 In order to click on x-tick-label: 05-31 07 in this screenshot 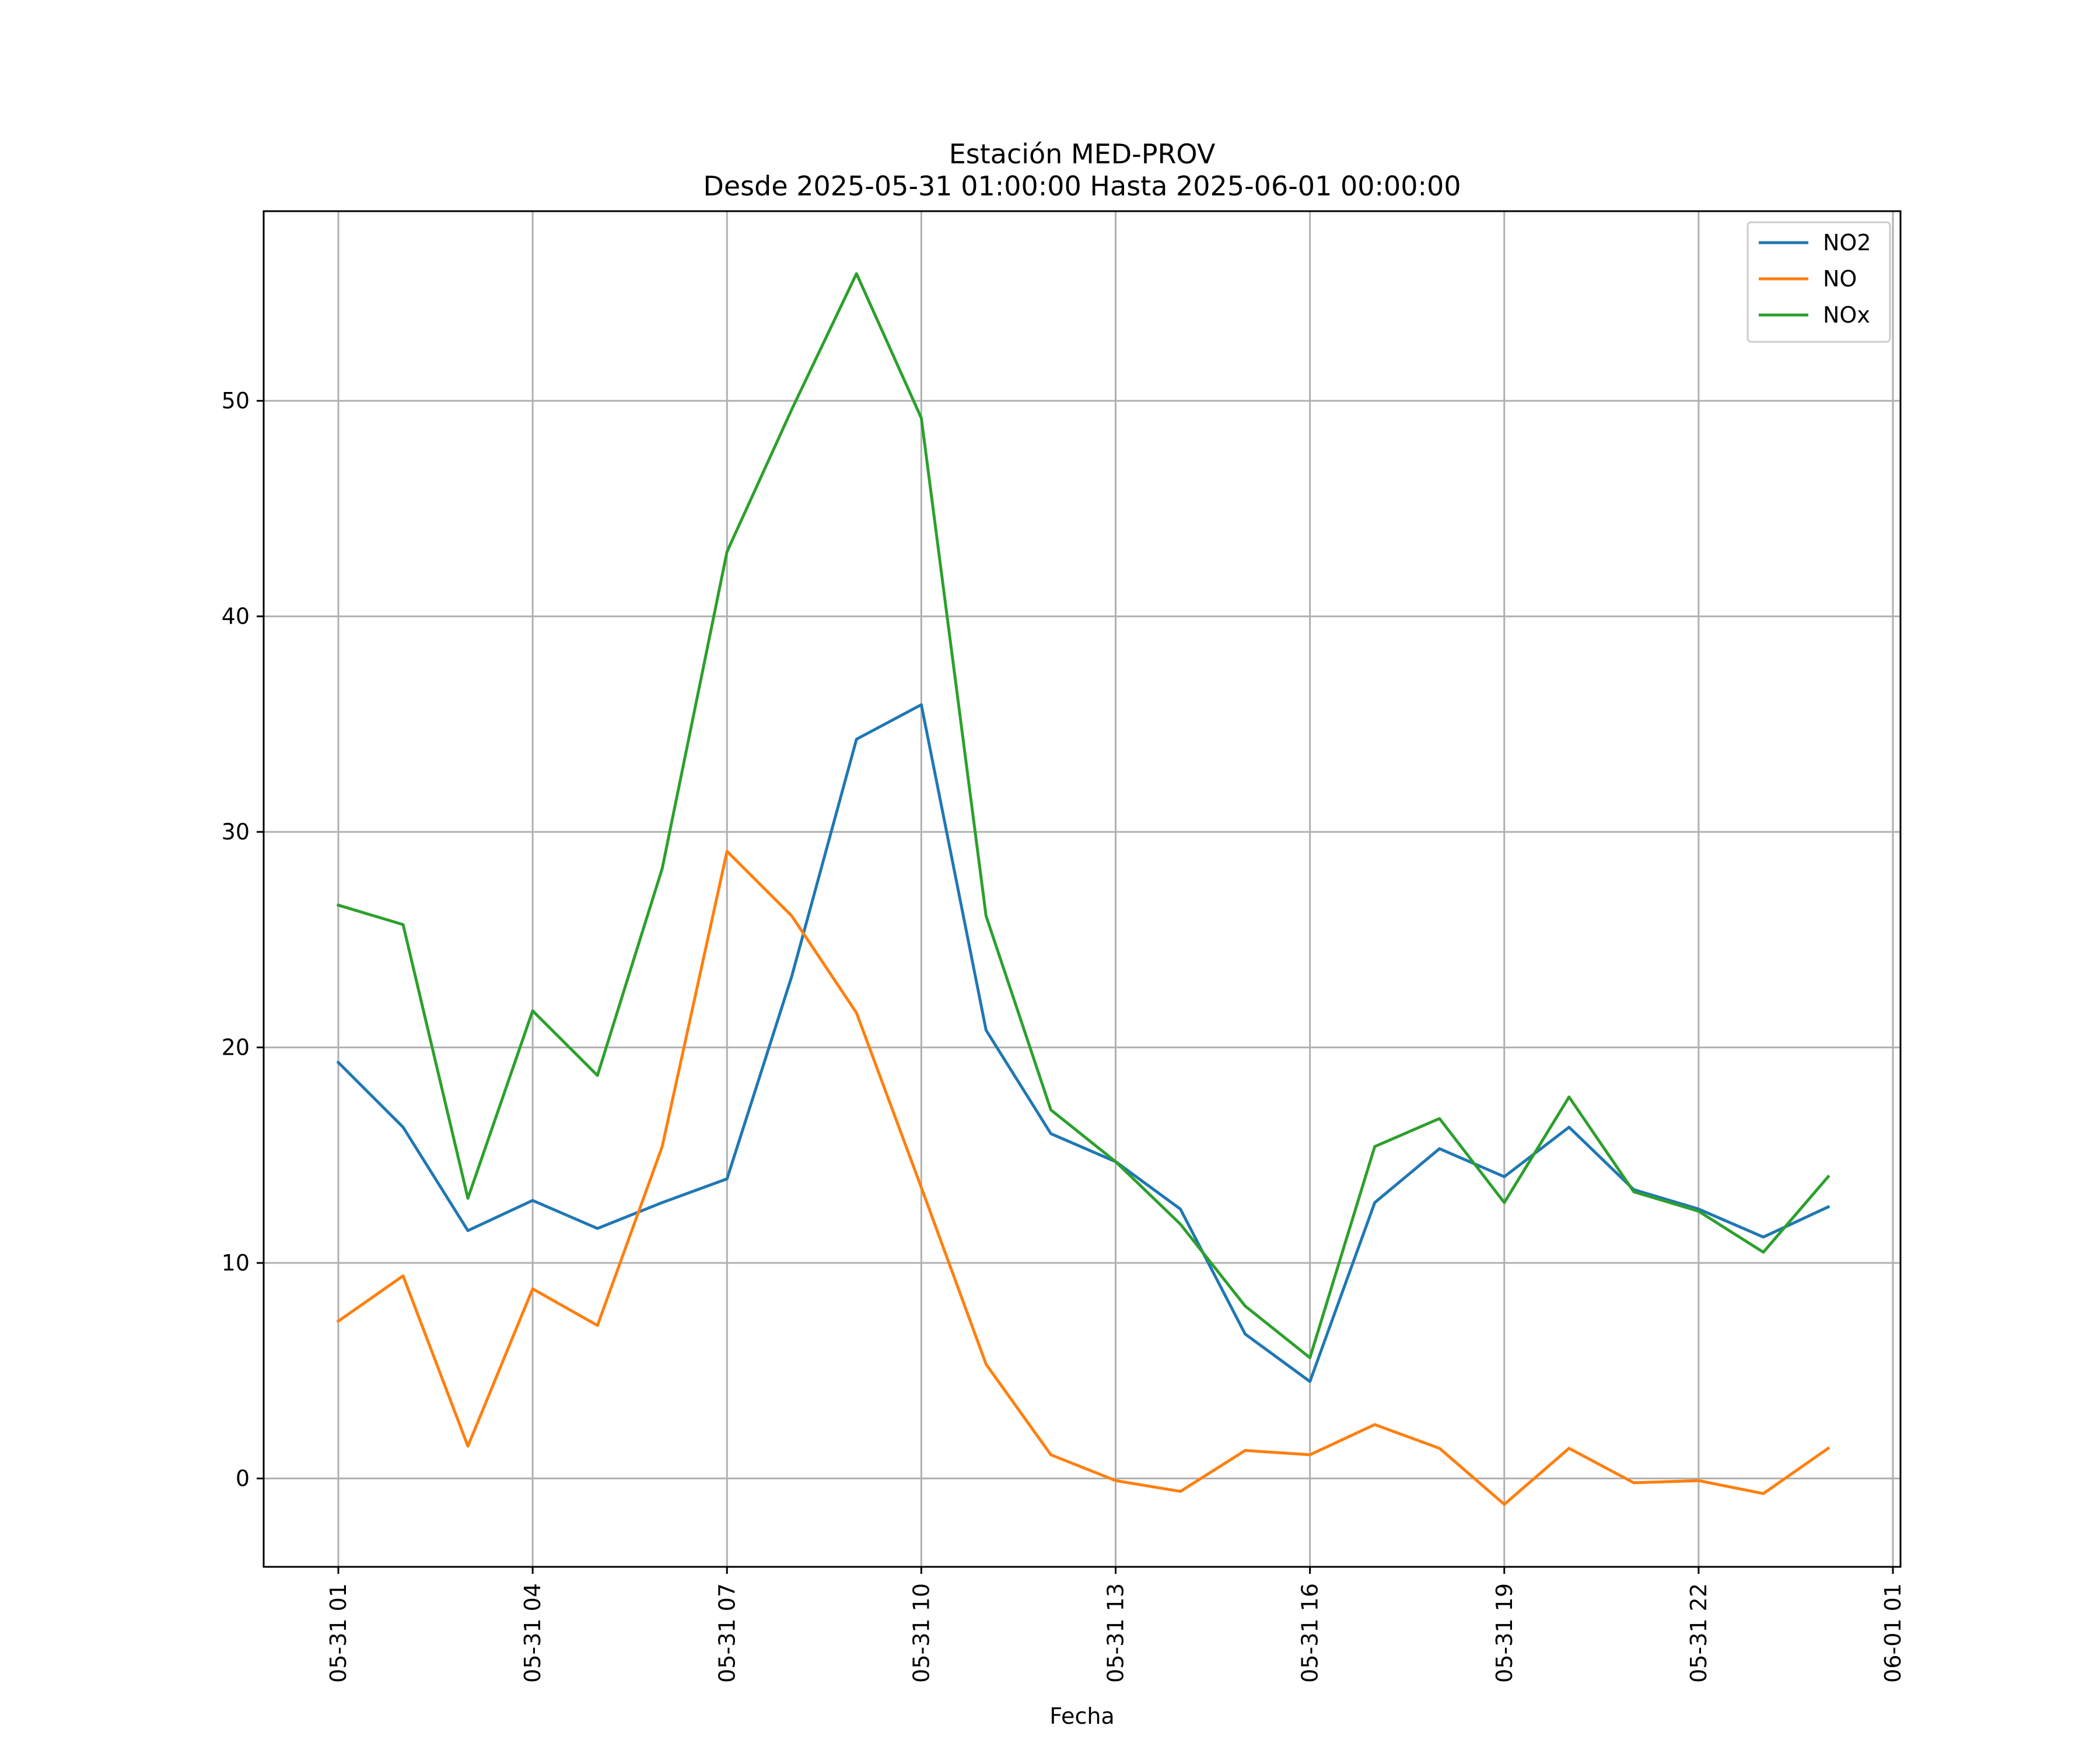, I will do `click(727, 1633)`.